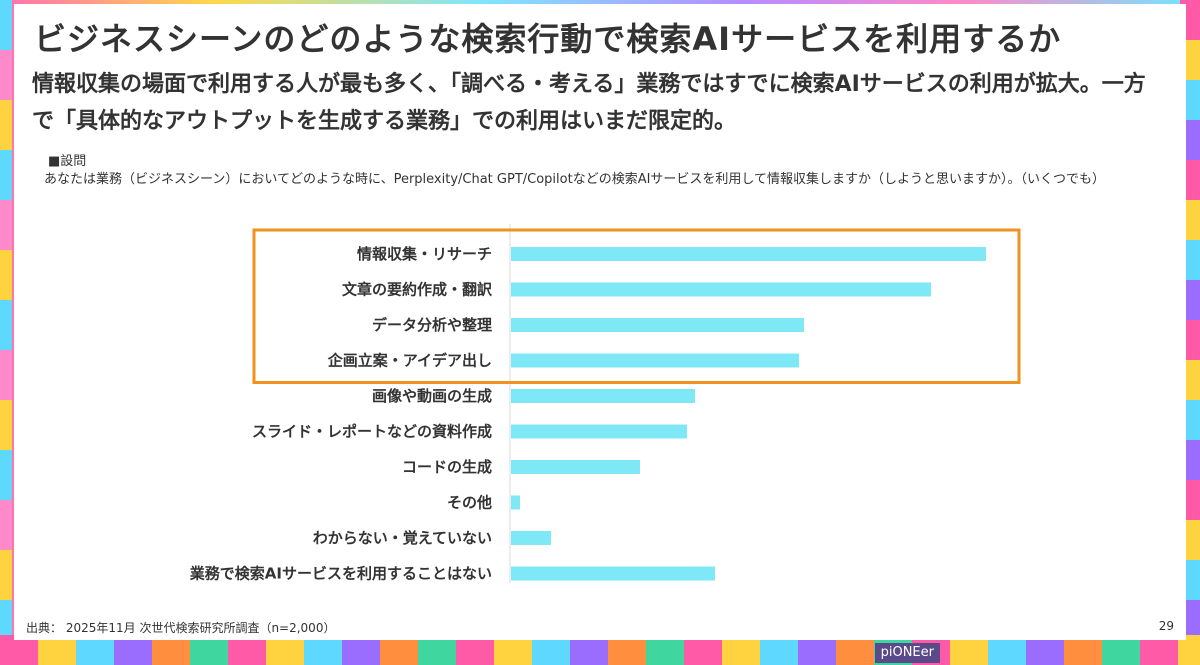 Image resolution: width=1200 pixels, height=665 pixels. Describe the element at coordinates (447, 467) in the screenshot. I see `category-label: コードの生成` at that location.